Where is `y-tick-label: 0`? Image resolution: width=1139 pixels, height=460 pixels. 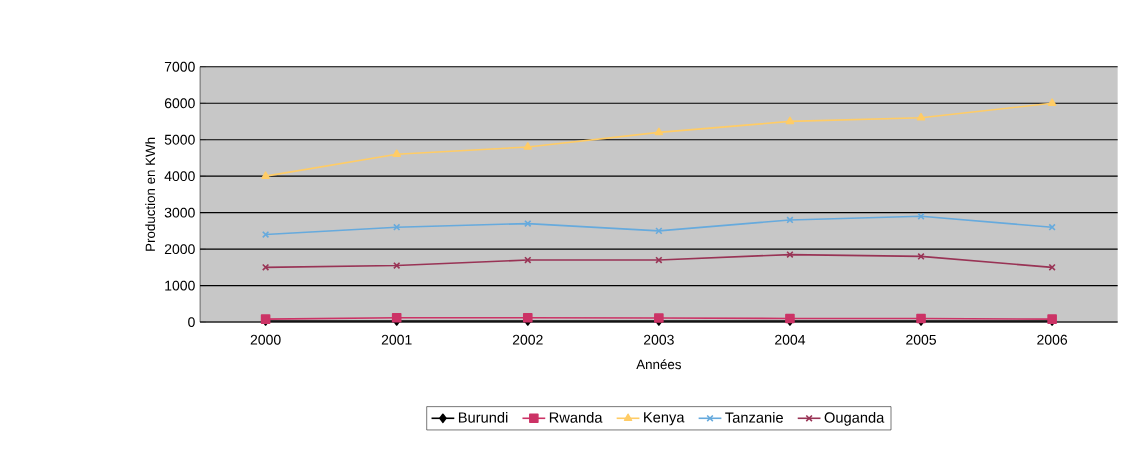 y-tick-label: 0 is located at coordinates (191, 322).